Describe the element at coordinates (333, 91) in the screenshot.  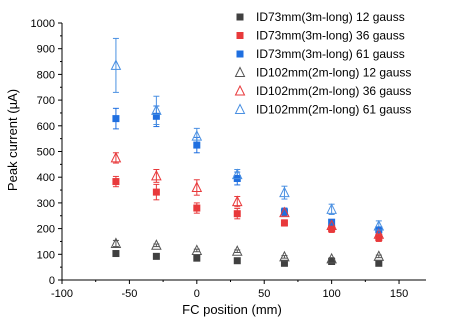
I see `legend-label: ID102mm(2m-long) 36 gauss` at that location.